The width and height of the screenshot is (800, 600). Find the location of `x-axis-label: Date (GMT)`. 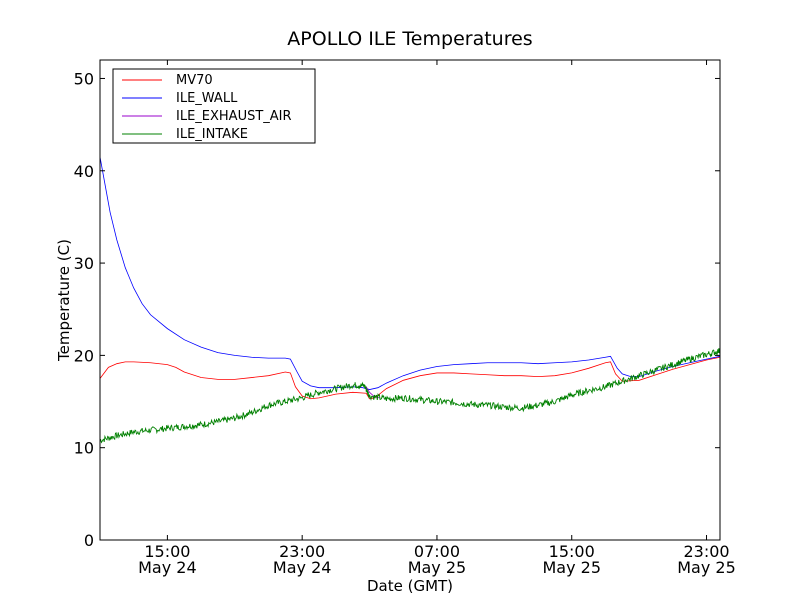

x-axis-label: Date (GMT) is located at coordinates (410, 586).